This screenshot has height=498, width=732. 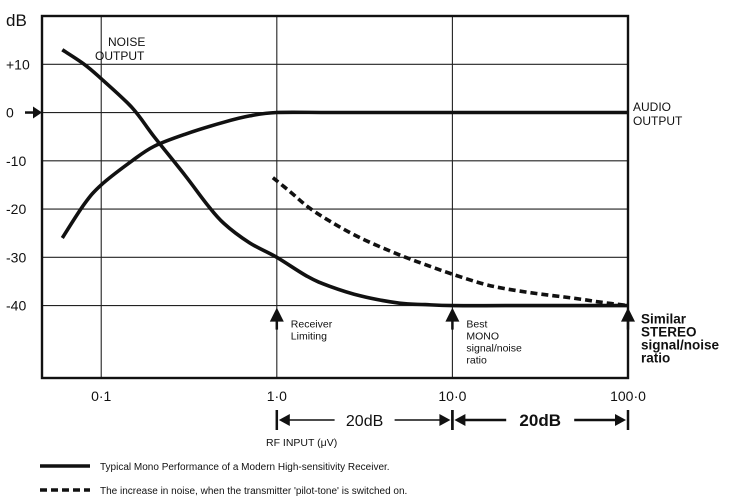 I want to click on marker-note: Similar, so click(x=664, y=319).